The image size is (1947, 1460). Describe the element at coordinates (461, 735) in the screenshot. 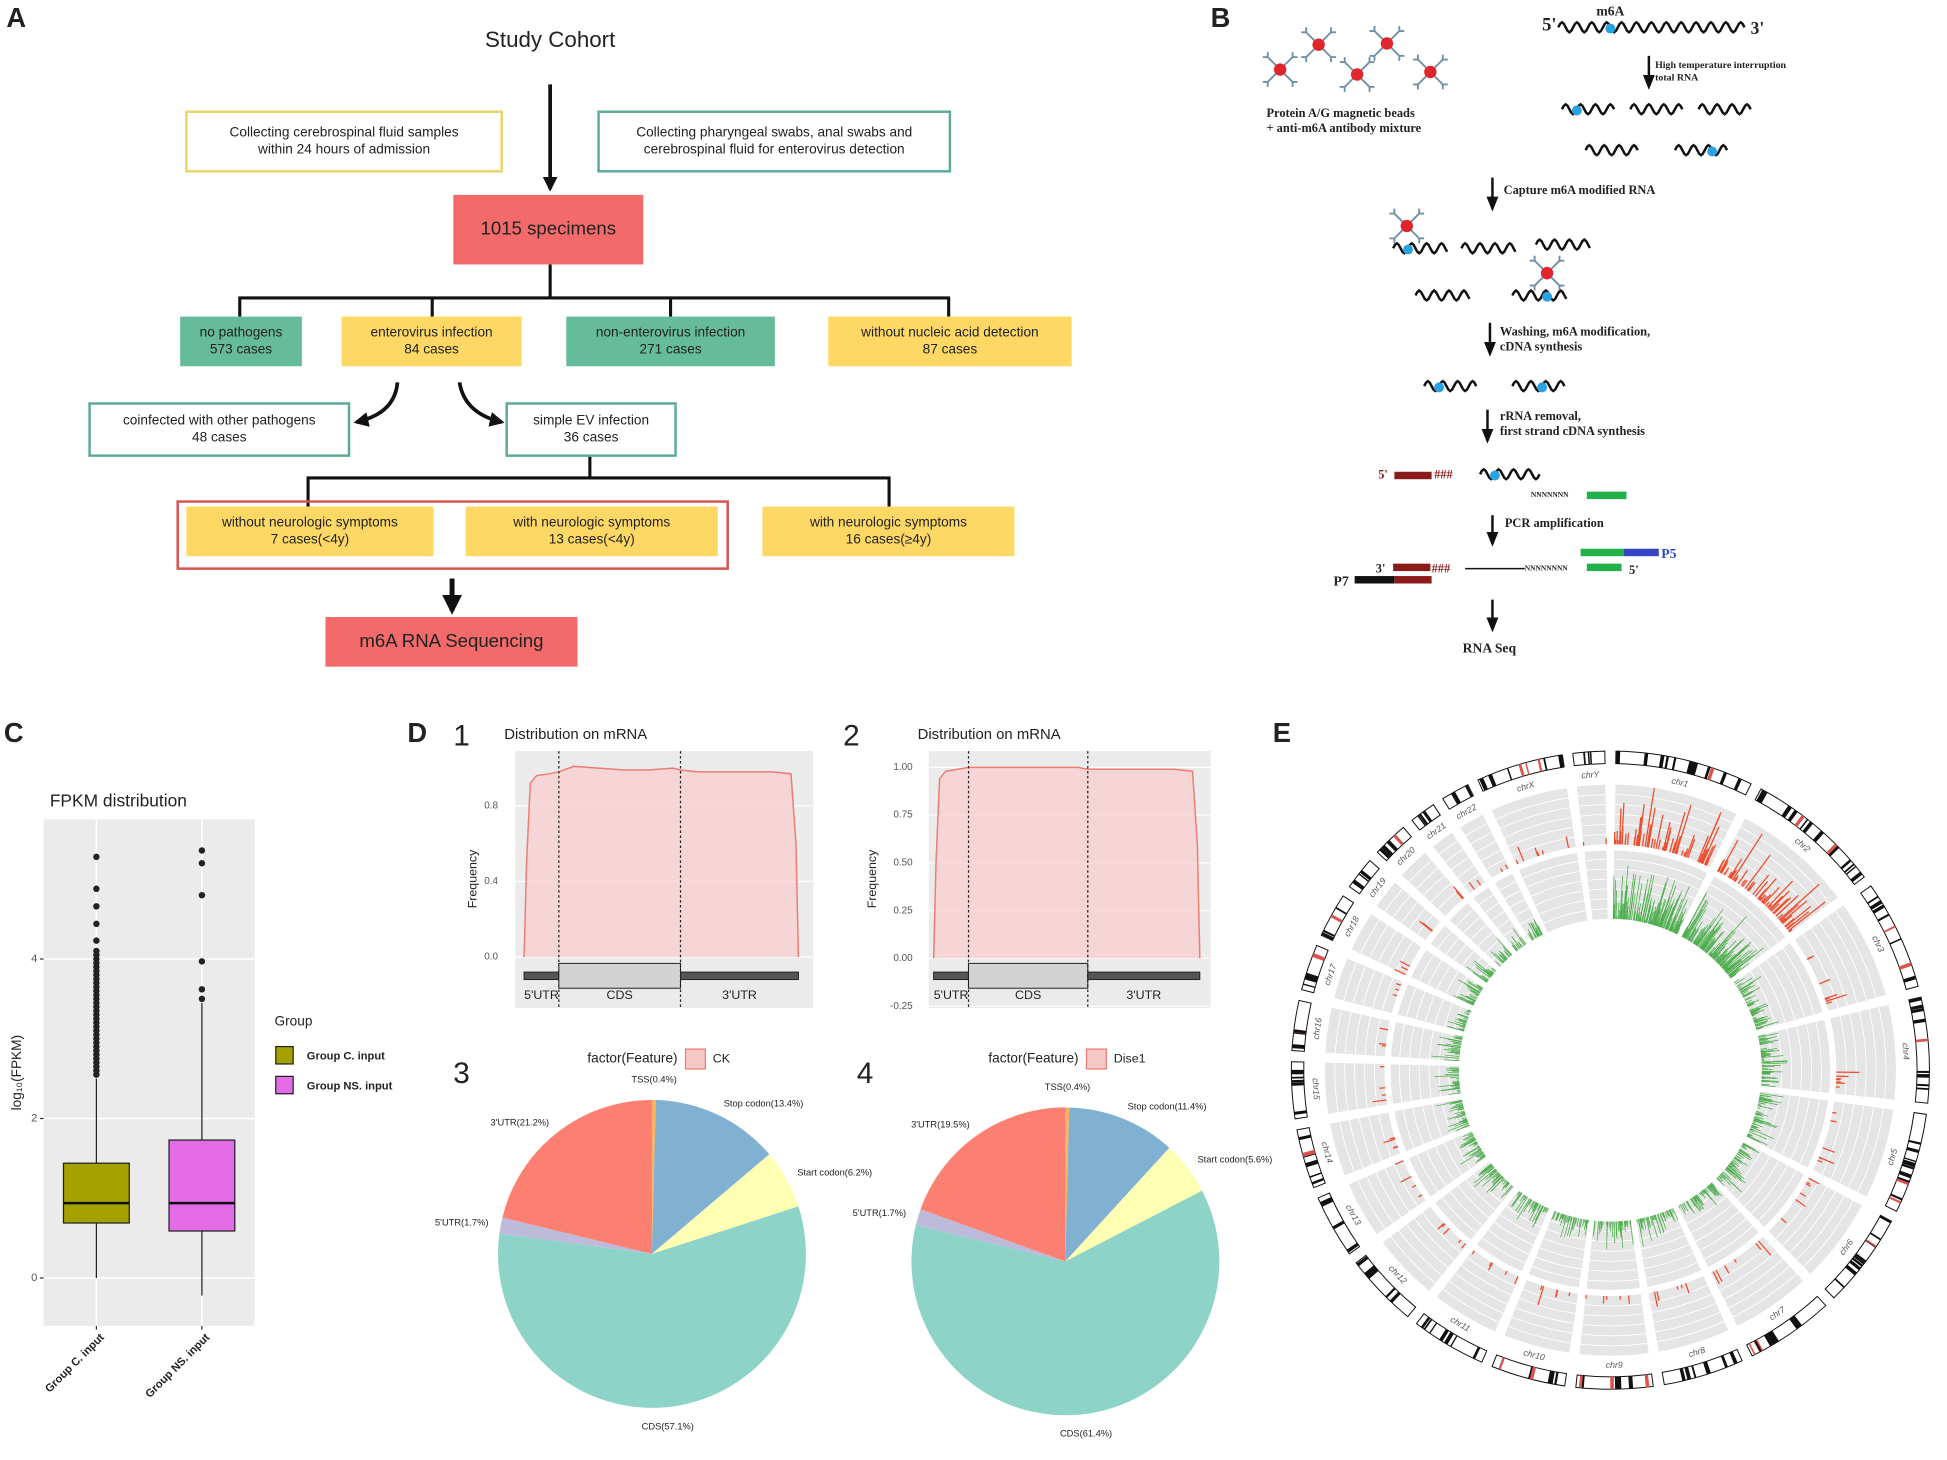

I see `panel-label: 1` at that location.